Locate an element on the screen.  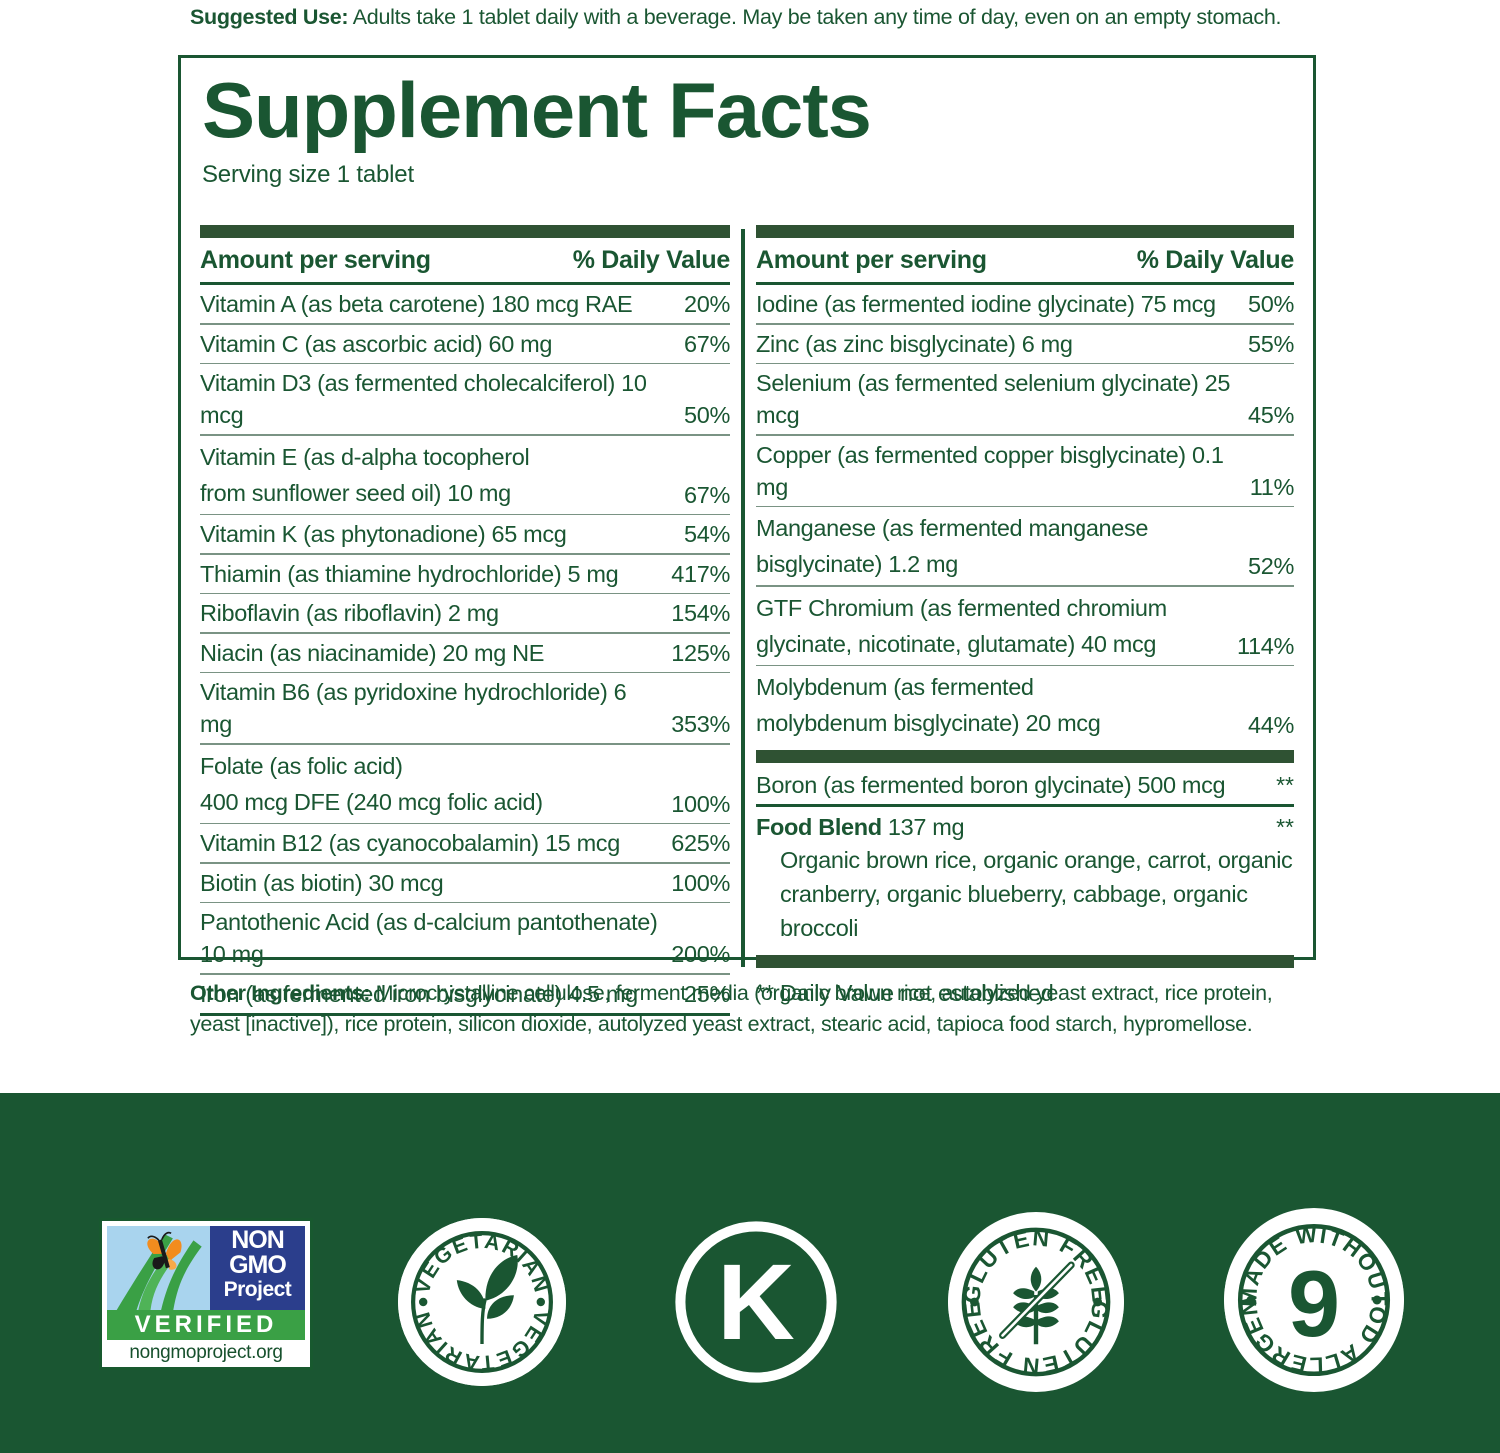
nutrient-dv: 55% is located at coordinates (1271, 343).